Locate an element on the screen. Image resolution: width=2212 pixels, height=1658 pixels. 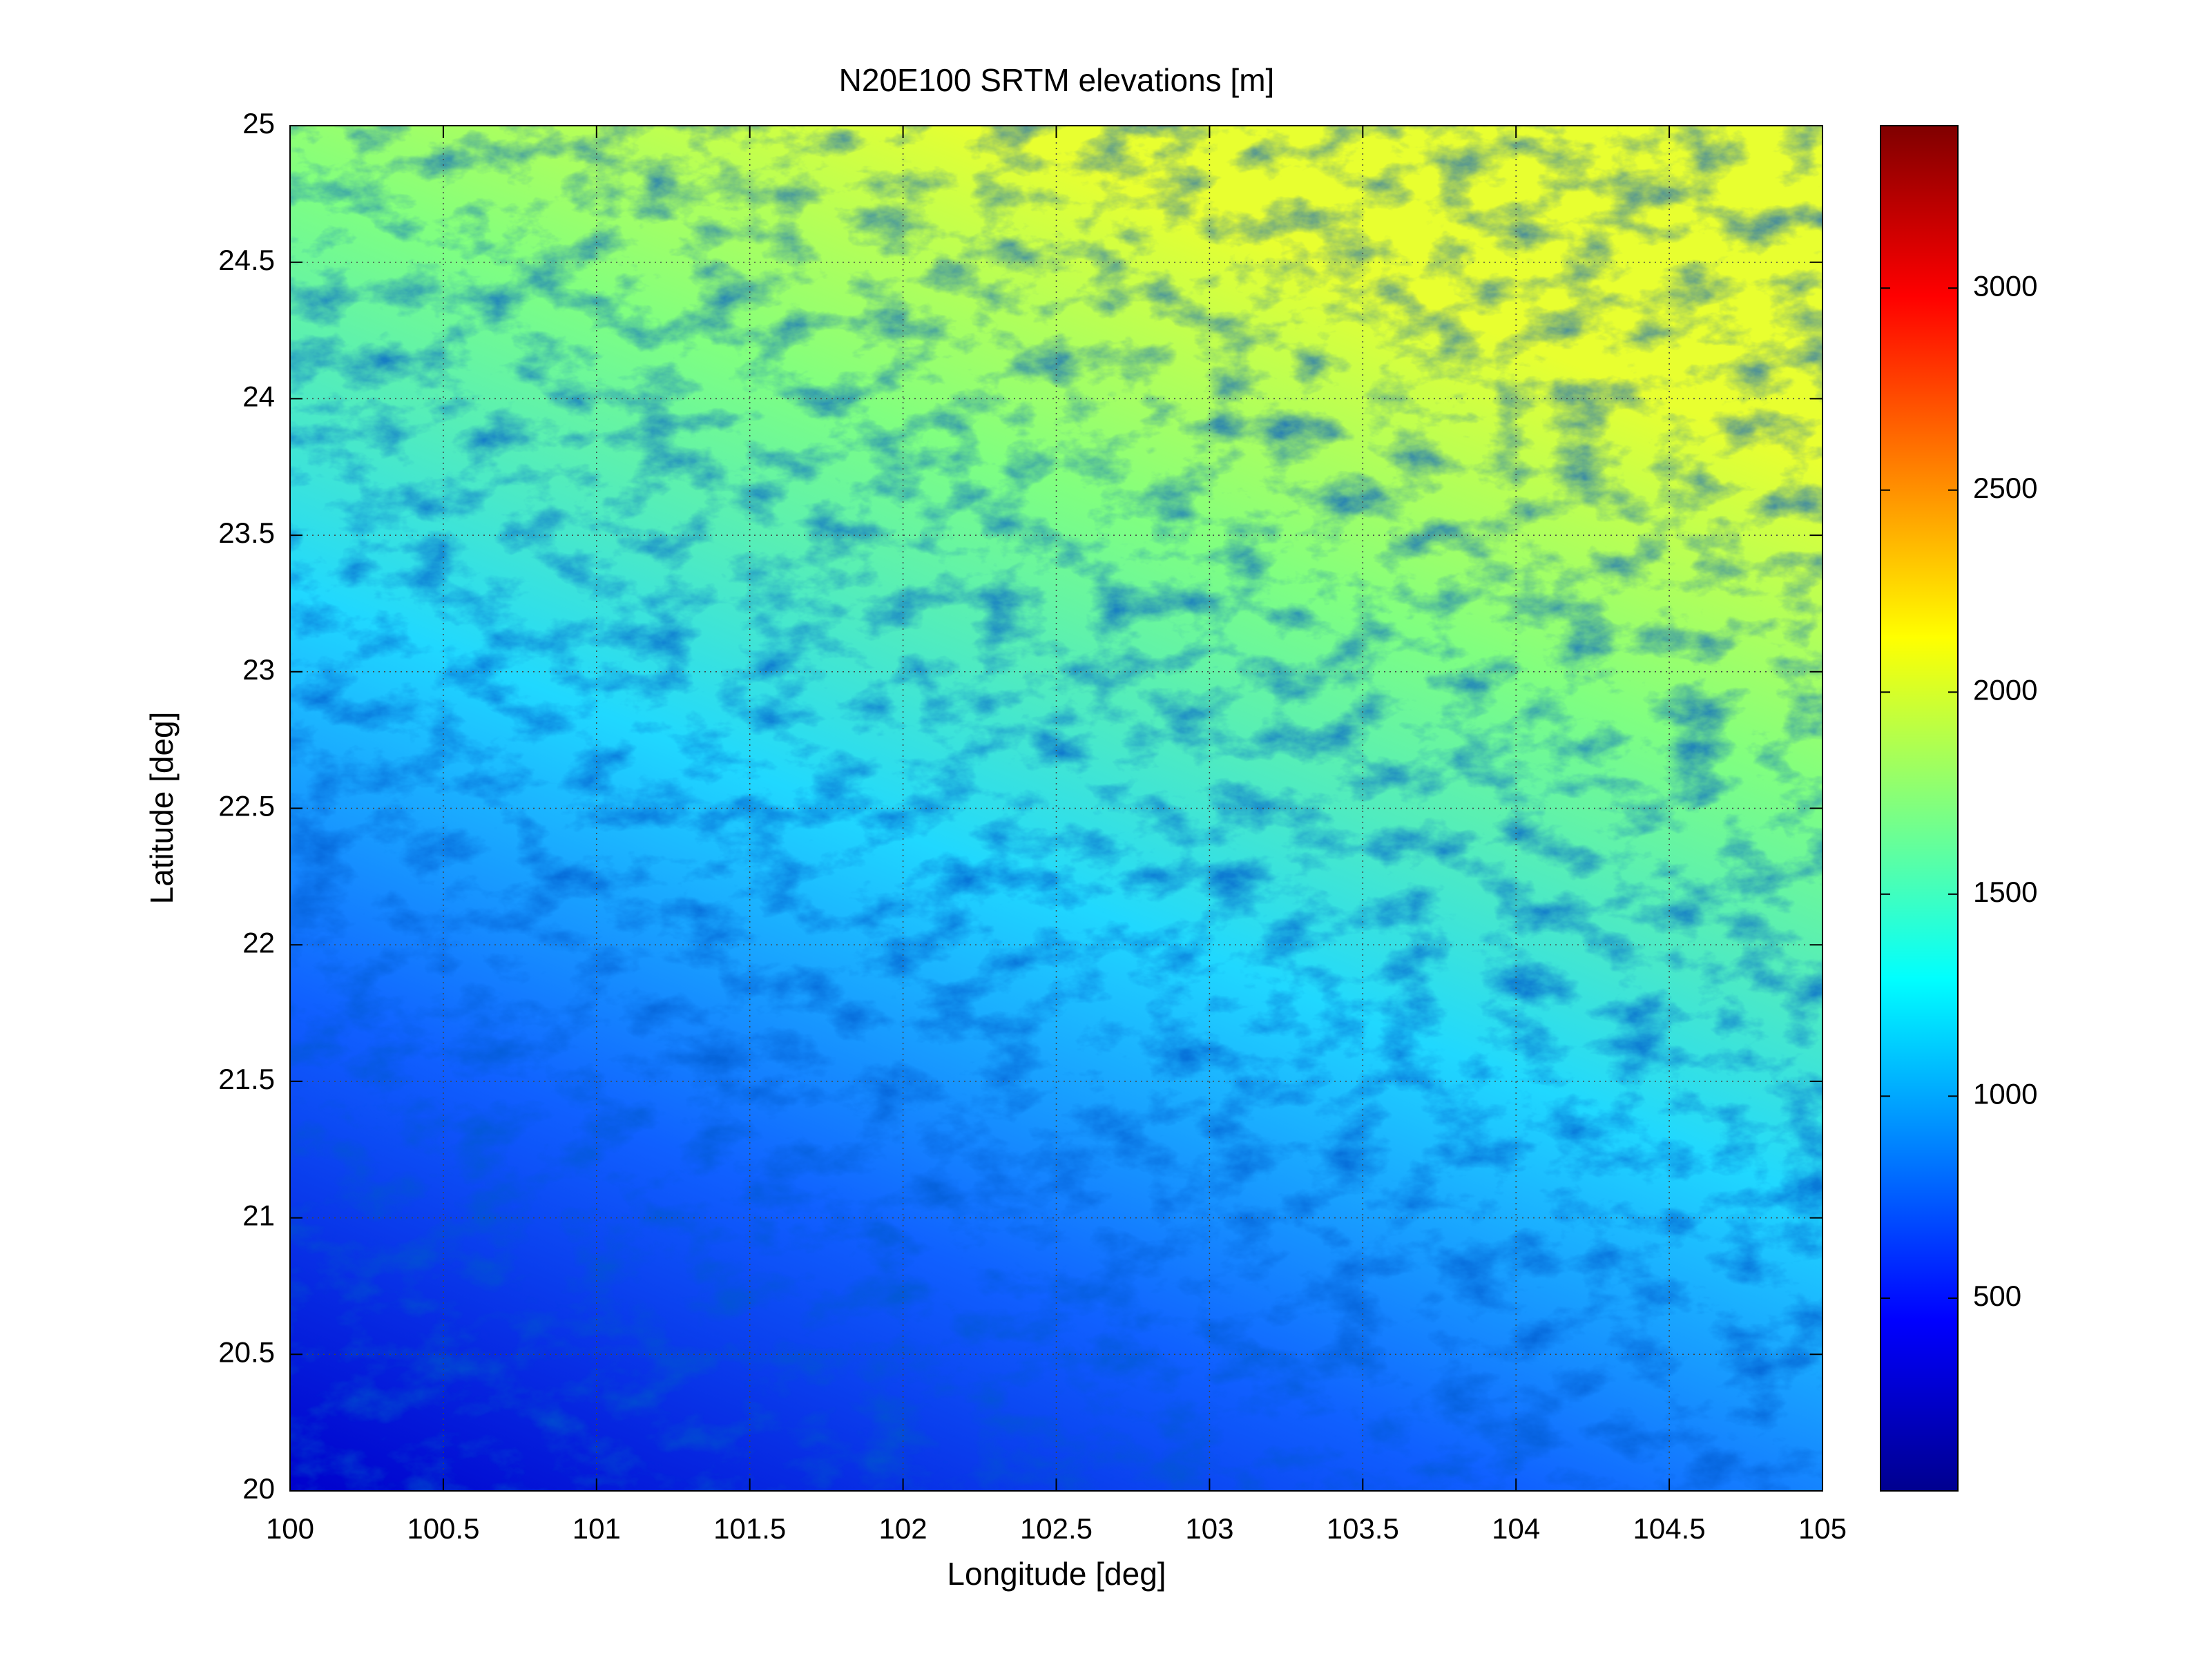
x-tick-label: 101.5 is located at coordinates (749, 1528).